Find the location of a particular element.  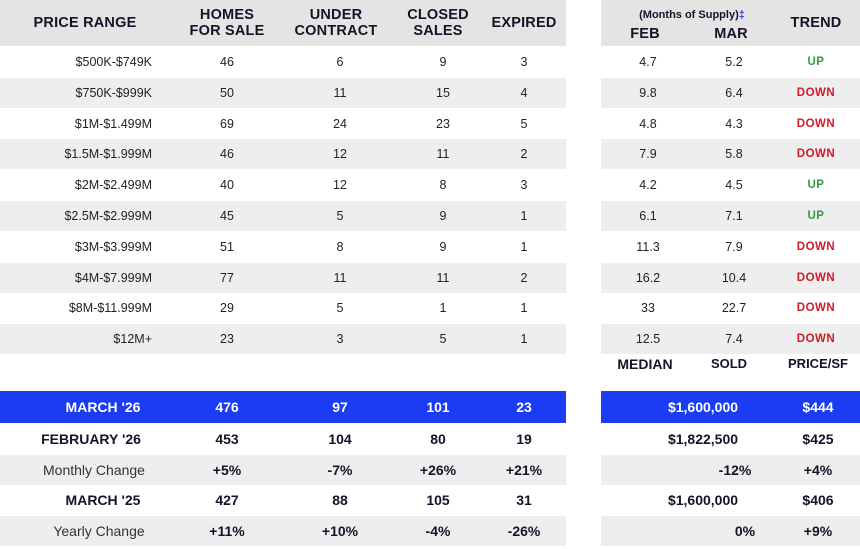

cell-homes-for-sale: 29 is located at coordinates (227, 308).